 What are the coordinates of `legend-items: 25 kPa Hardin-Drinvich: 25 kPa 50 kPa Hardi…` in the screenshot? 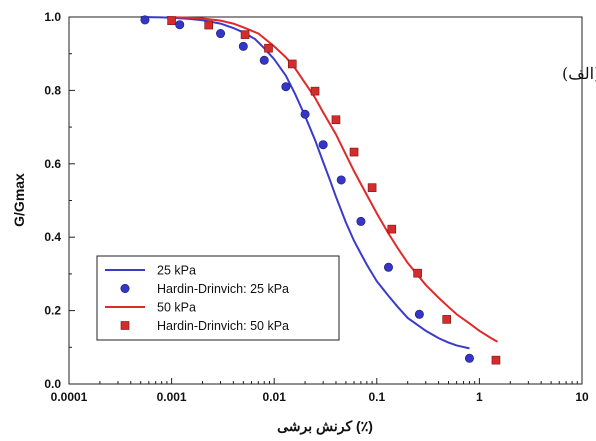 It's located at (197, 298).